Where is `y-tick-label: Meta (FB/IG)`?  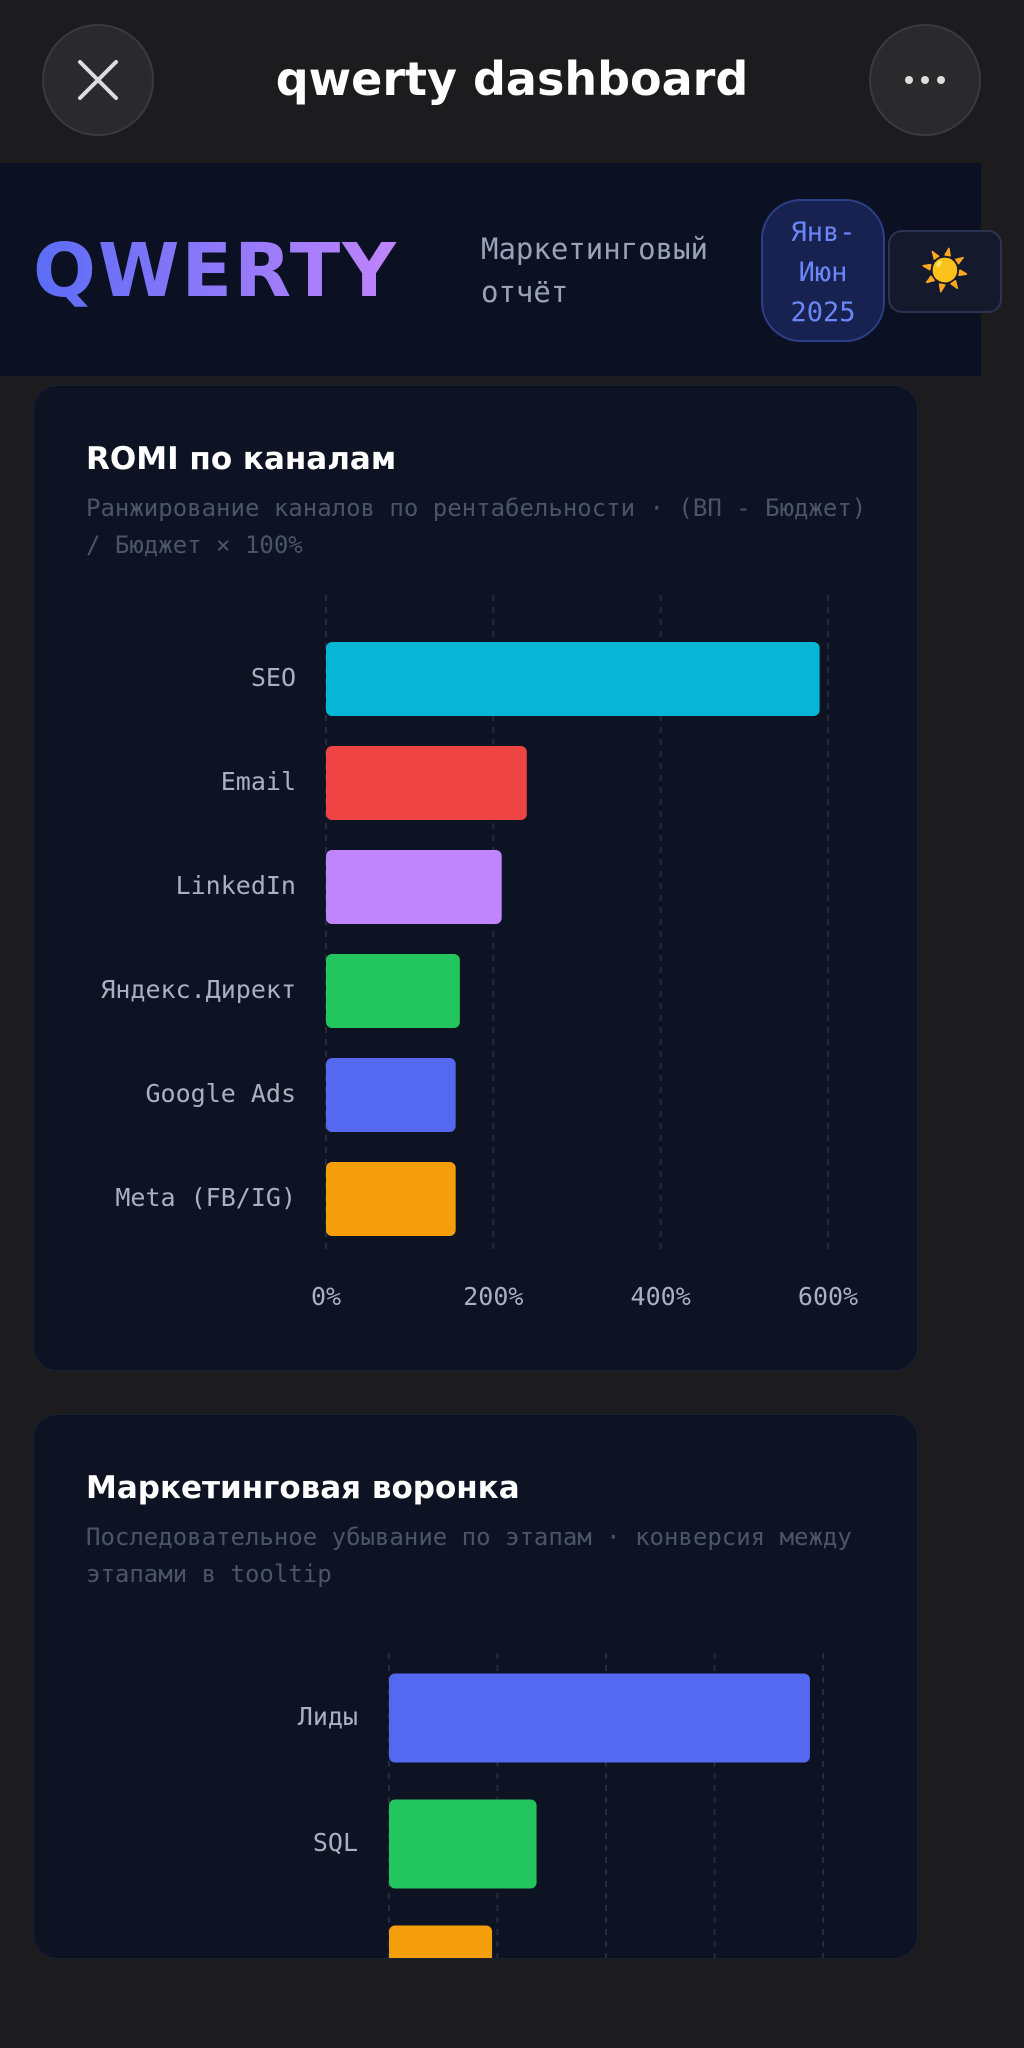 y-tick-label: Meta (FB/IG) is located at coordinates (205, 1197).